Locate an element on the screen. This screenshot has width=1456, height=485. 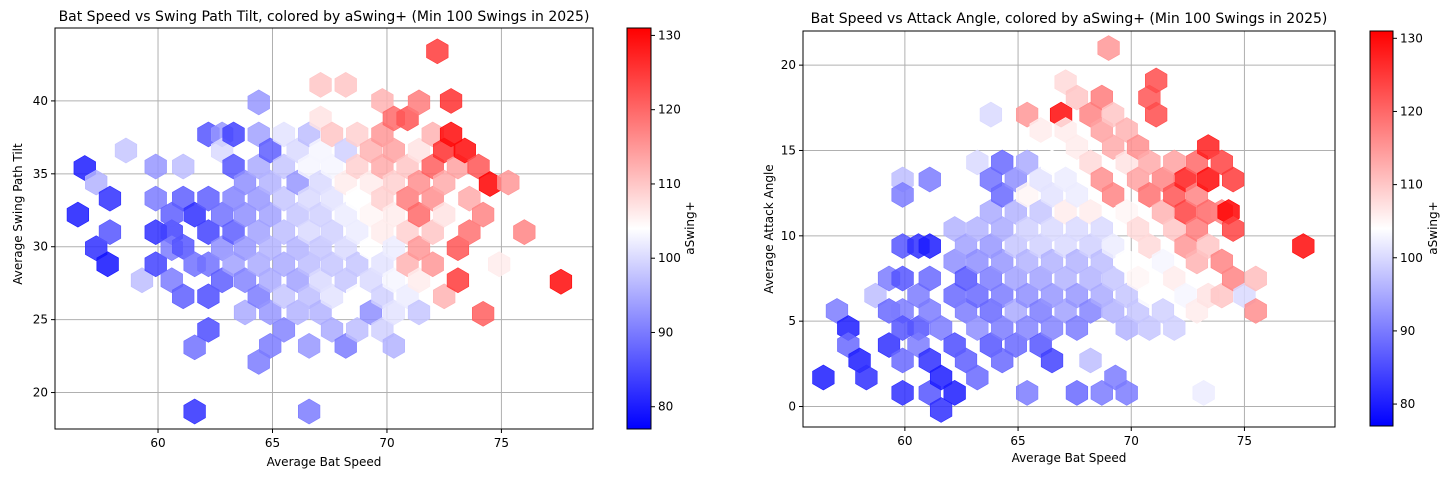
x-tick-label: 65 is located at coordinates (1017, 441).